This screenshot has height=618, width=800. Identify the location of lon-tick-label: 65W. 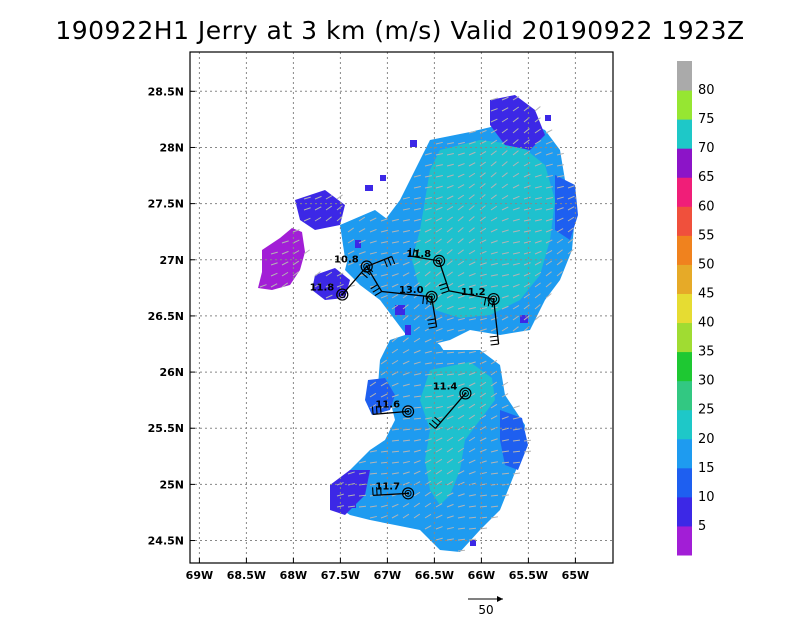
(575, 575).